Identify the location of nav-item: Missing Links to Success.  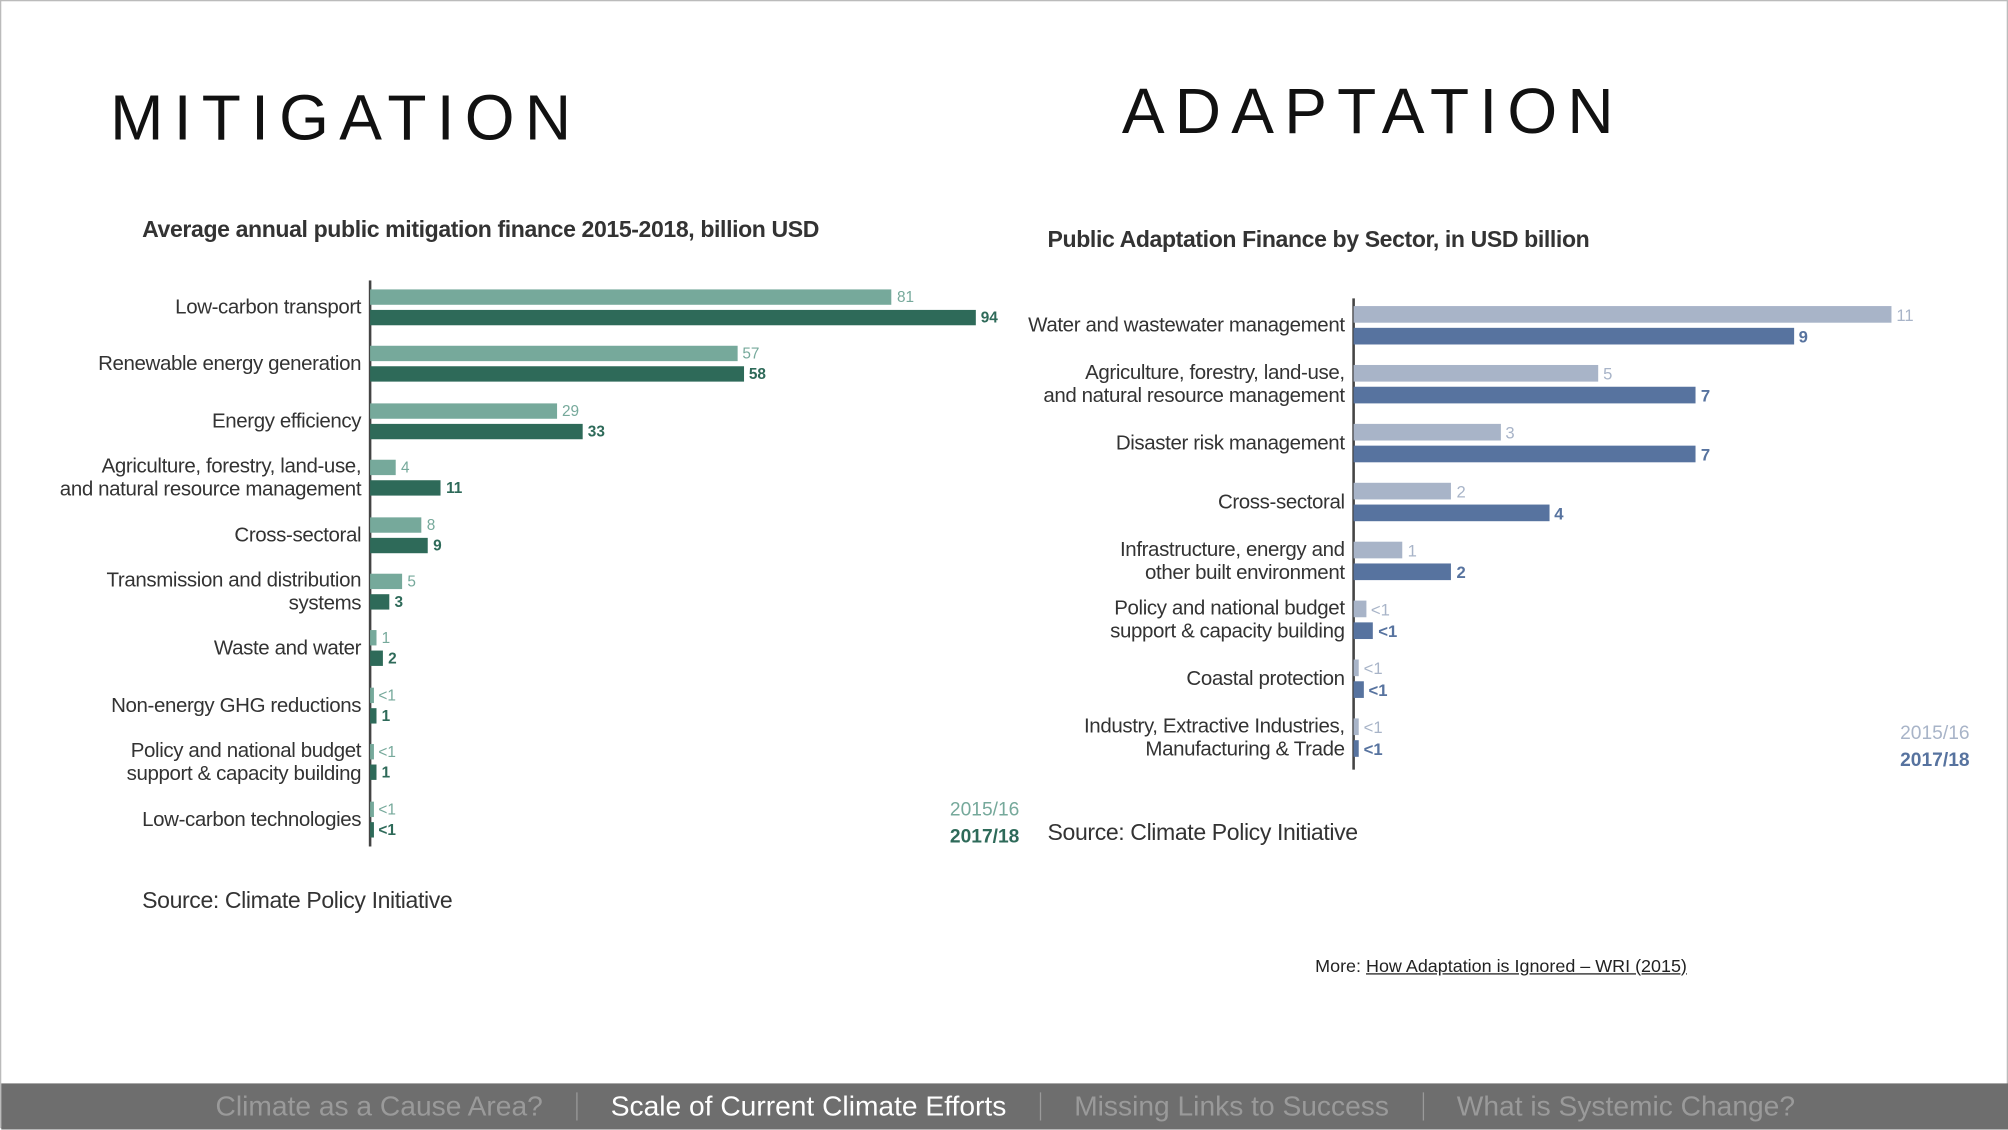
(1231, 1105).